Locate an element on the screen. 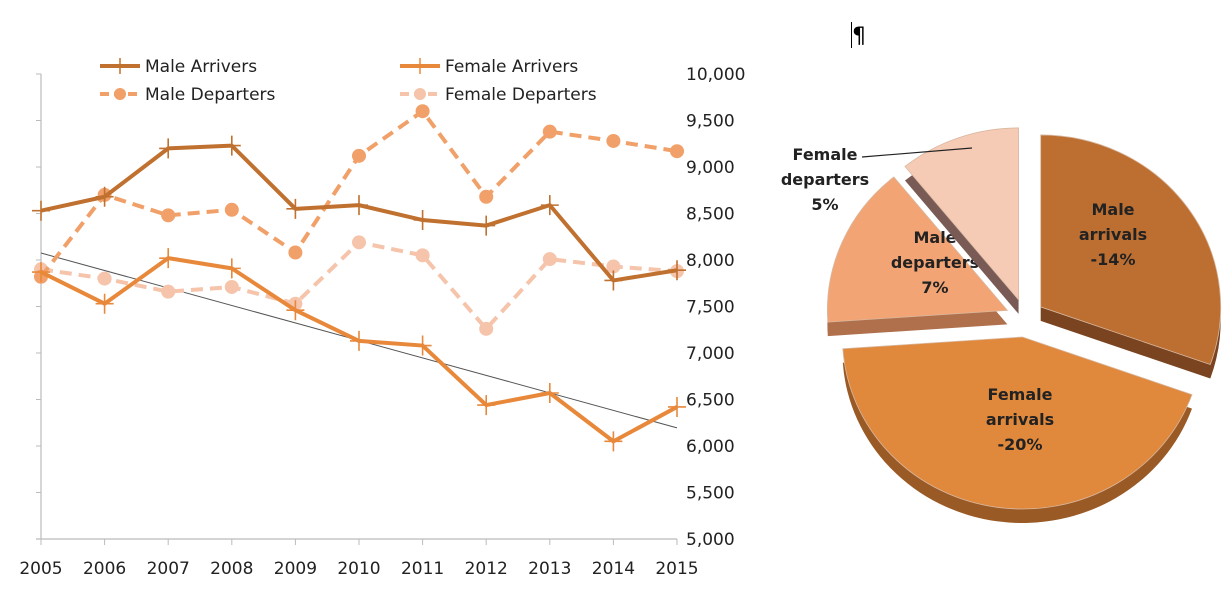 The height and width of the screenshot is (609, 1223). pie-label: 7% is located at coordinates (934, 287).